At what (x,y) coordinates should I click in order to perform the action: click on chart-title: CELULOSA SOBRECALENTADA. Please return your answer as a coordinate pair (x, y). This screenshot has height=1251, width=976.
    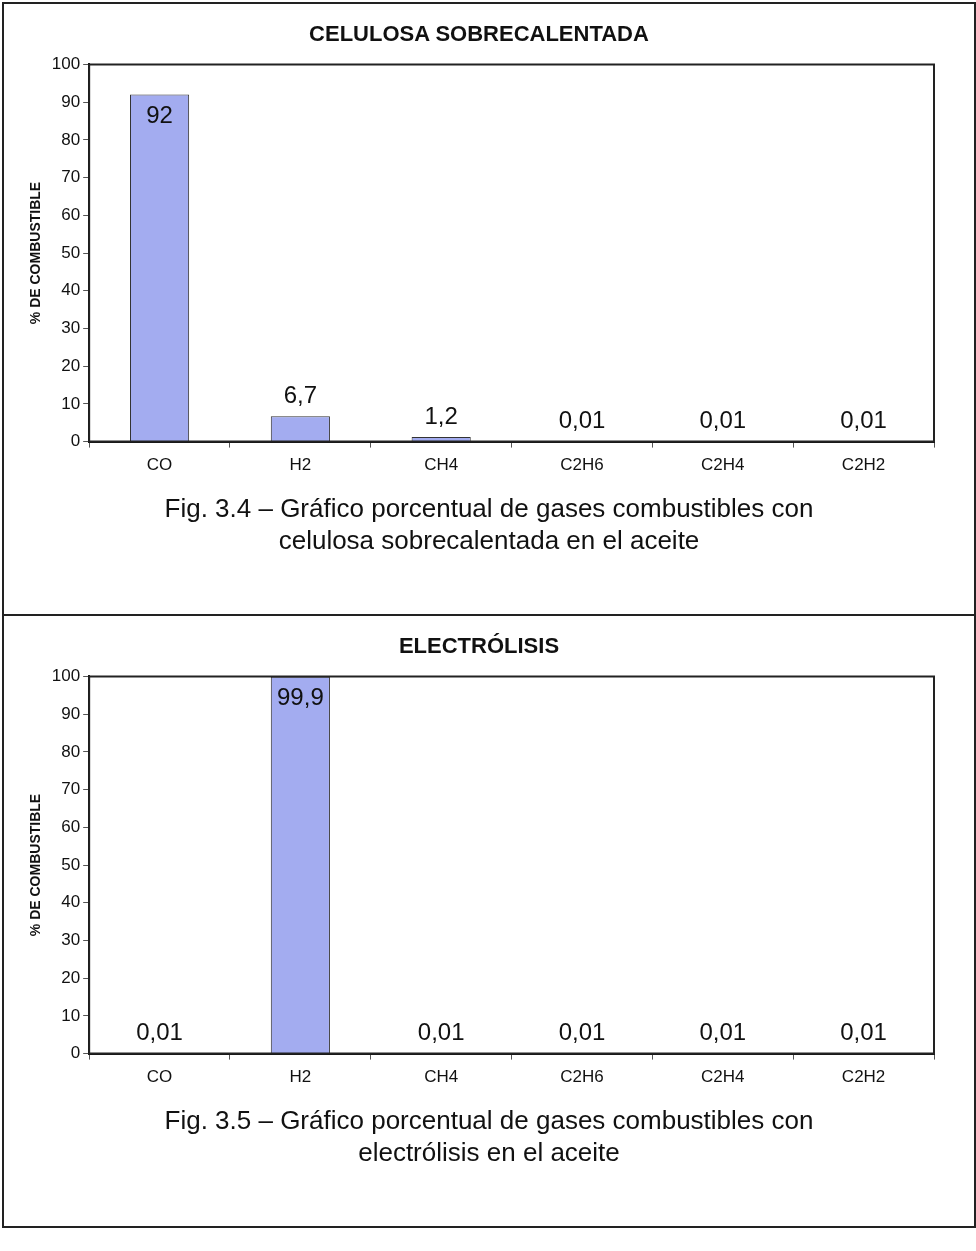
    Looking at the image, I should click on (479, 34).